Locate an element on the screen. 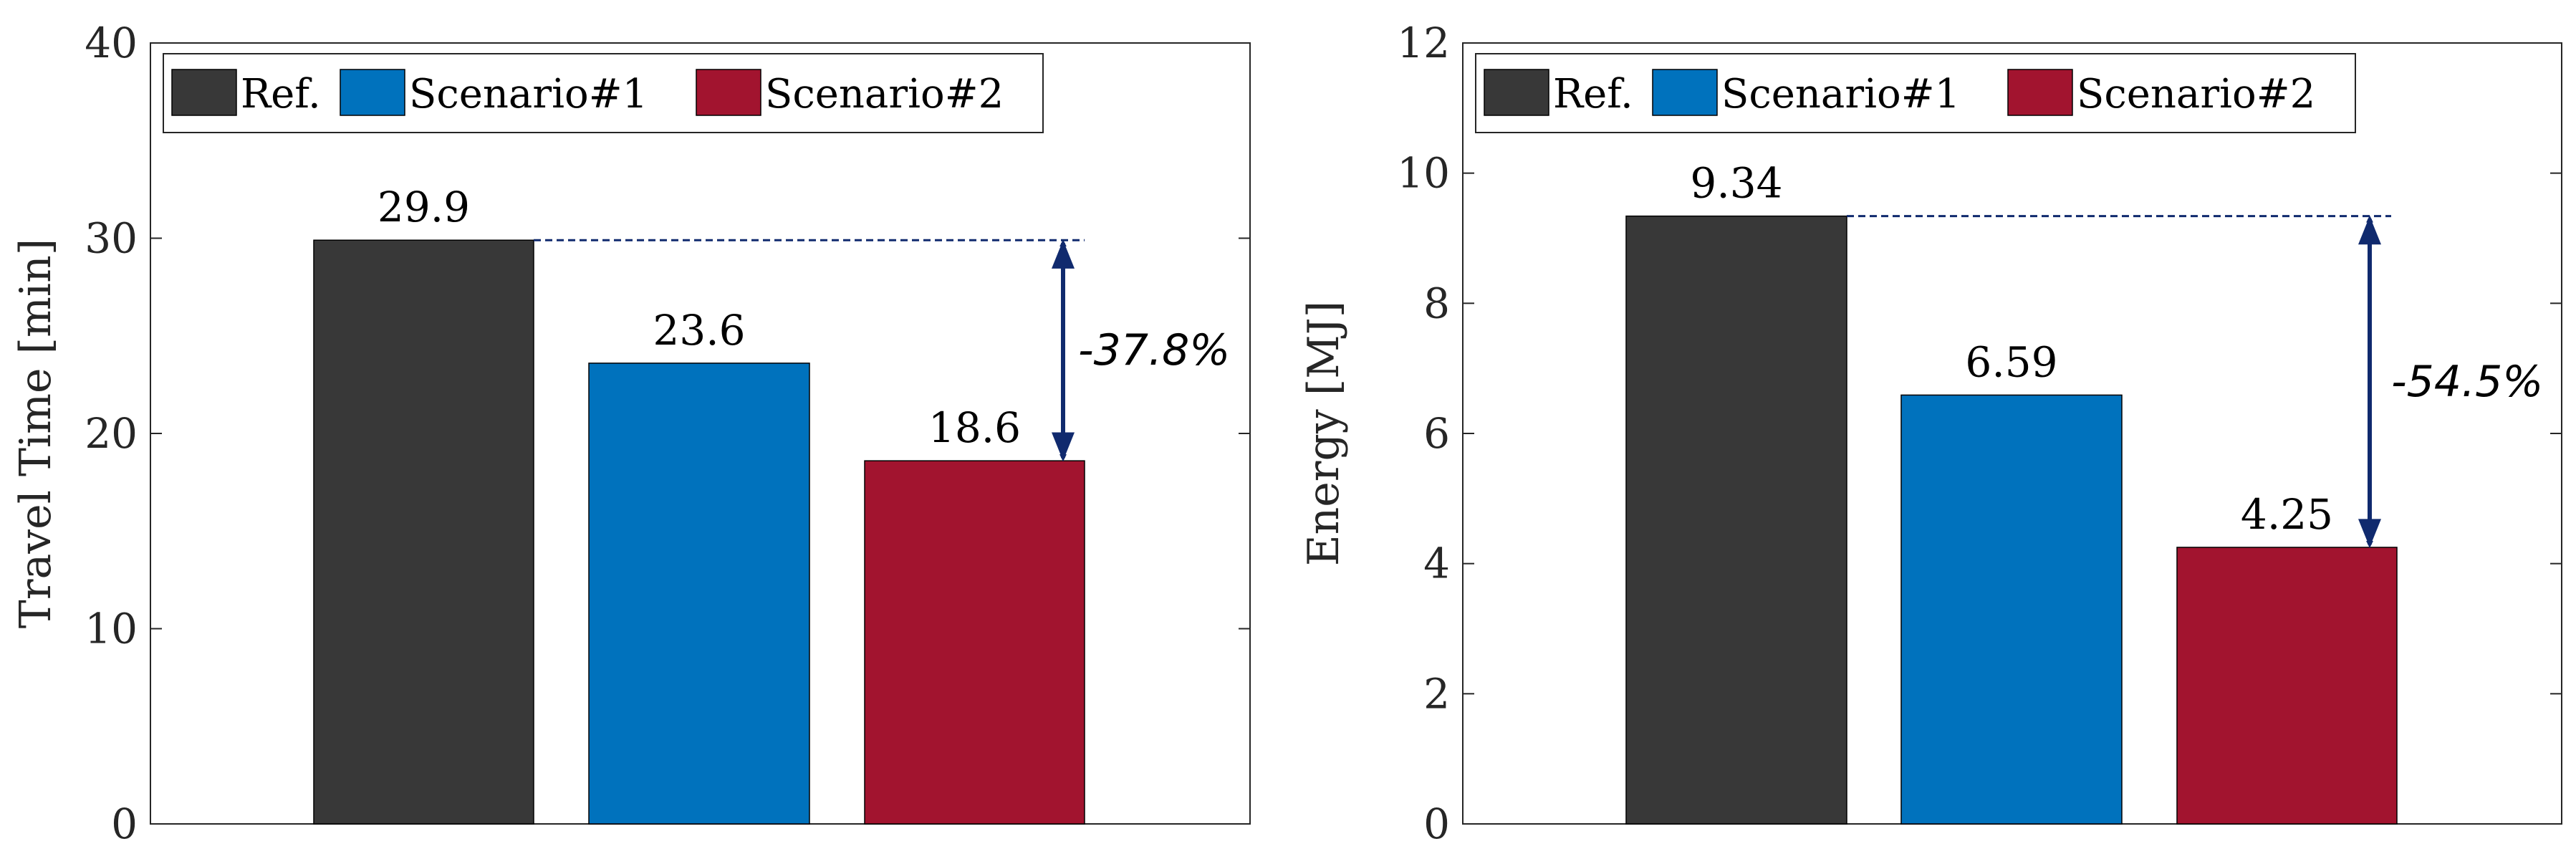 The height and width of the screenshot is (854, 2576). bar-value-label: 9.34 is located at coordinates (1736, 183).